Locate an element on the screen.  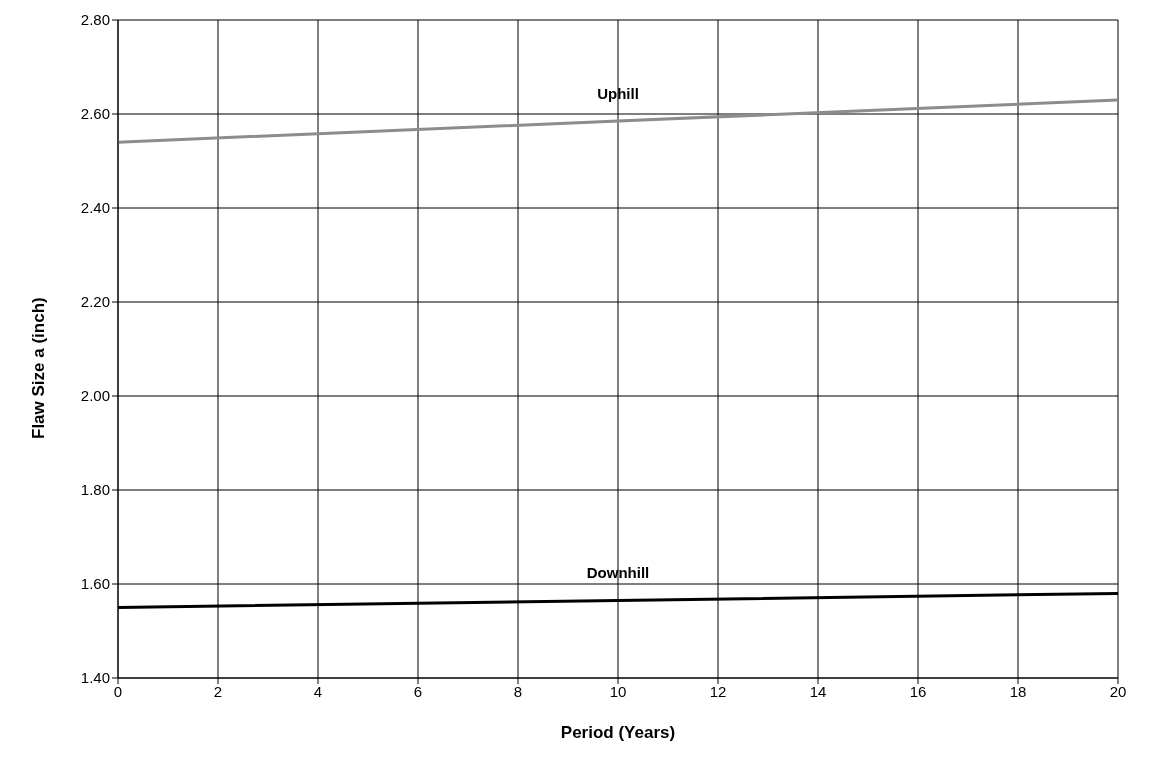
x-tick-label: 4 is located at coordinates (318, 691).